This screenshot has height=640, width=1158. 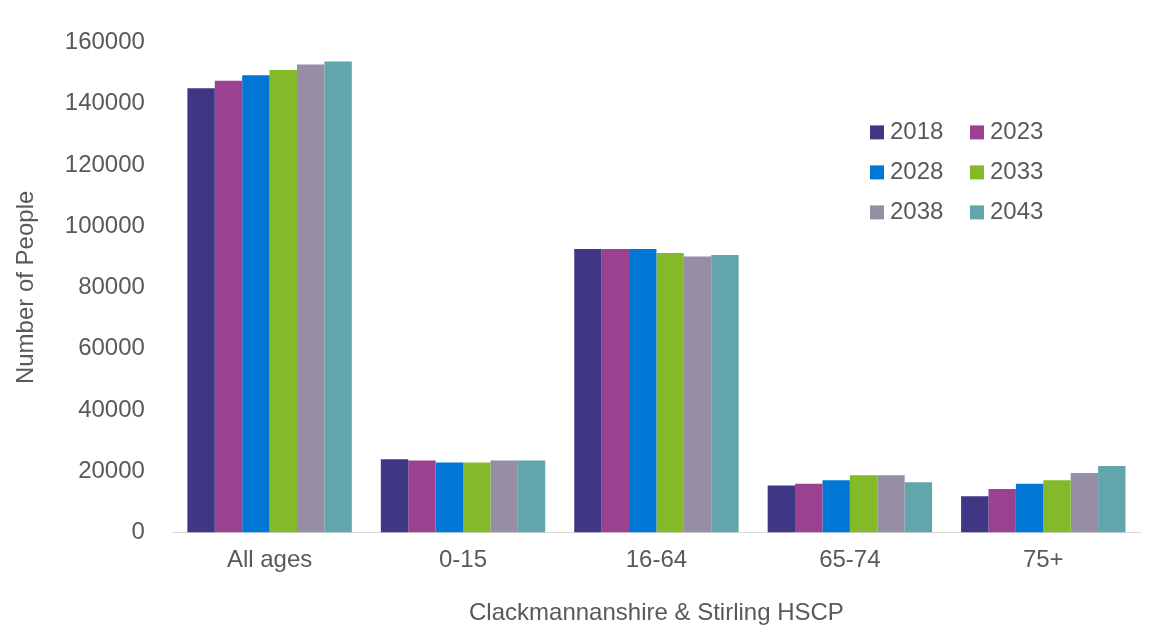 What do you see at coordinates (111, 286) in the screenshot?
I see `y-tick-label: 80000` at bounding box center [111, 286].